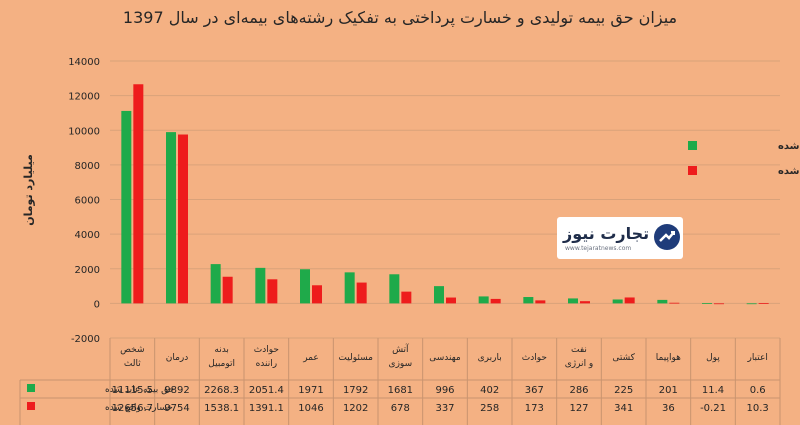 This screenshot has height=425, width=800. I want to click on category-label: ثالث, so click(132, 364).